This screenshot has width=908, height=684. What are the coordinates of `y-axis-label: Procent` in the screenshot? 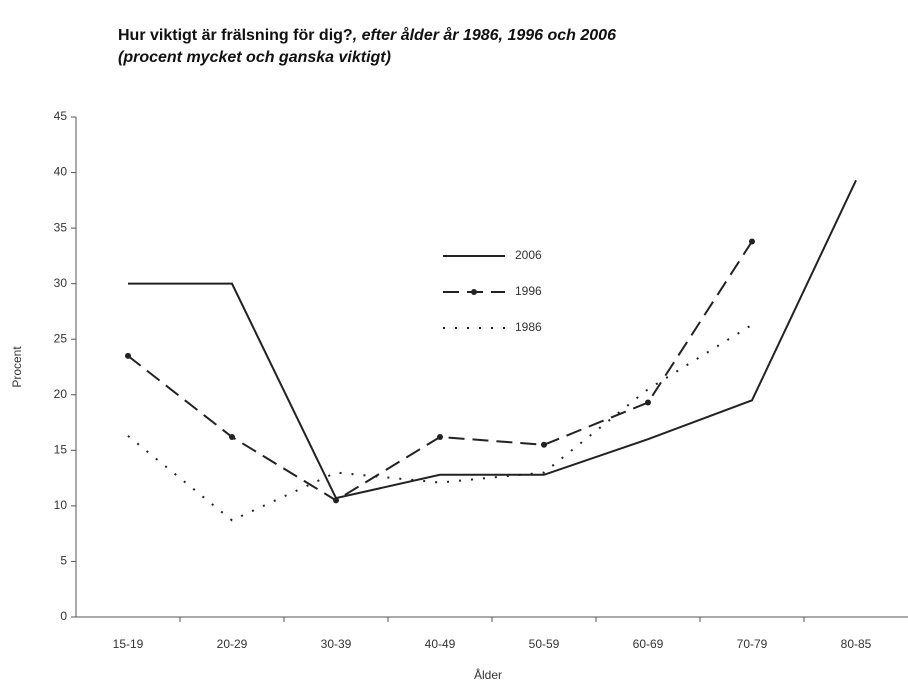 It's located at (17, 367).